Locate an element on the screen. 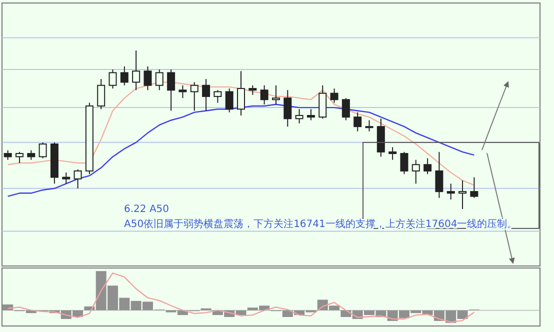 The width and height of the screenshot is (554, 332). annotation: 6.22 A50 is located at coordinates (147, 209).